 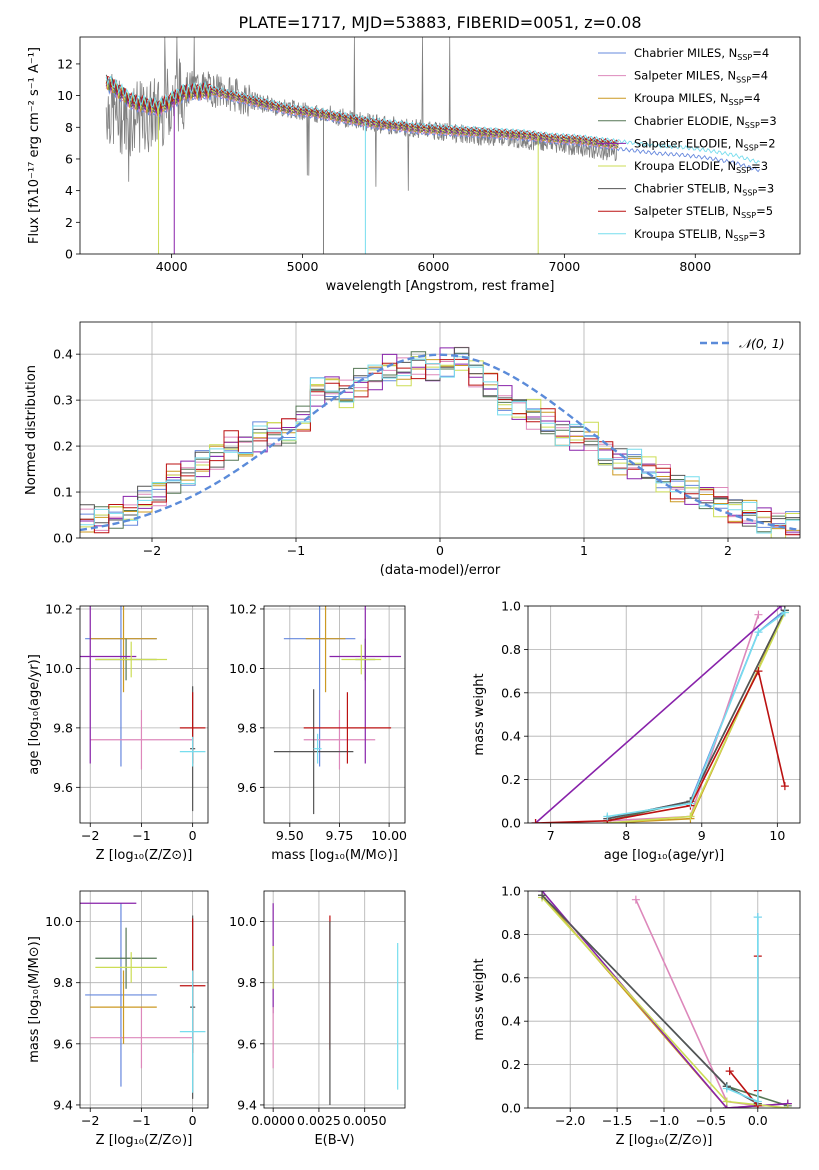 I want to click on legend-entry: Kroupa MILES, NSSP=4, so click(x=697, y=99).